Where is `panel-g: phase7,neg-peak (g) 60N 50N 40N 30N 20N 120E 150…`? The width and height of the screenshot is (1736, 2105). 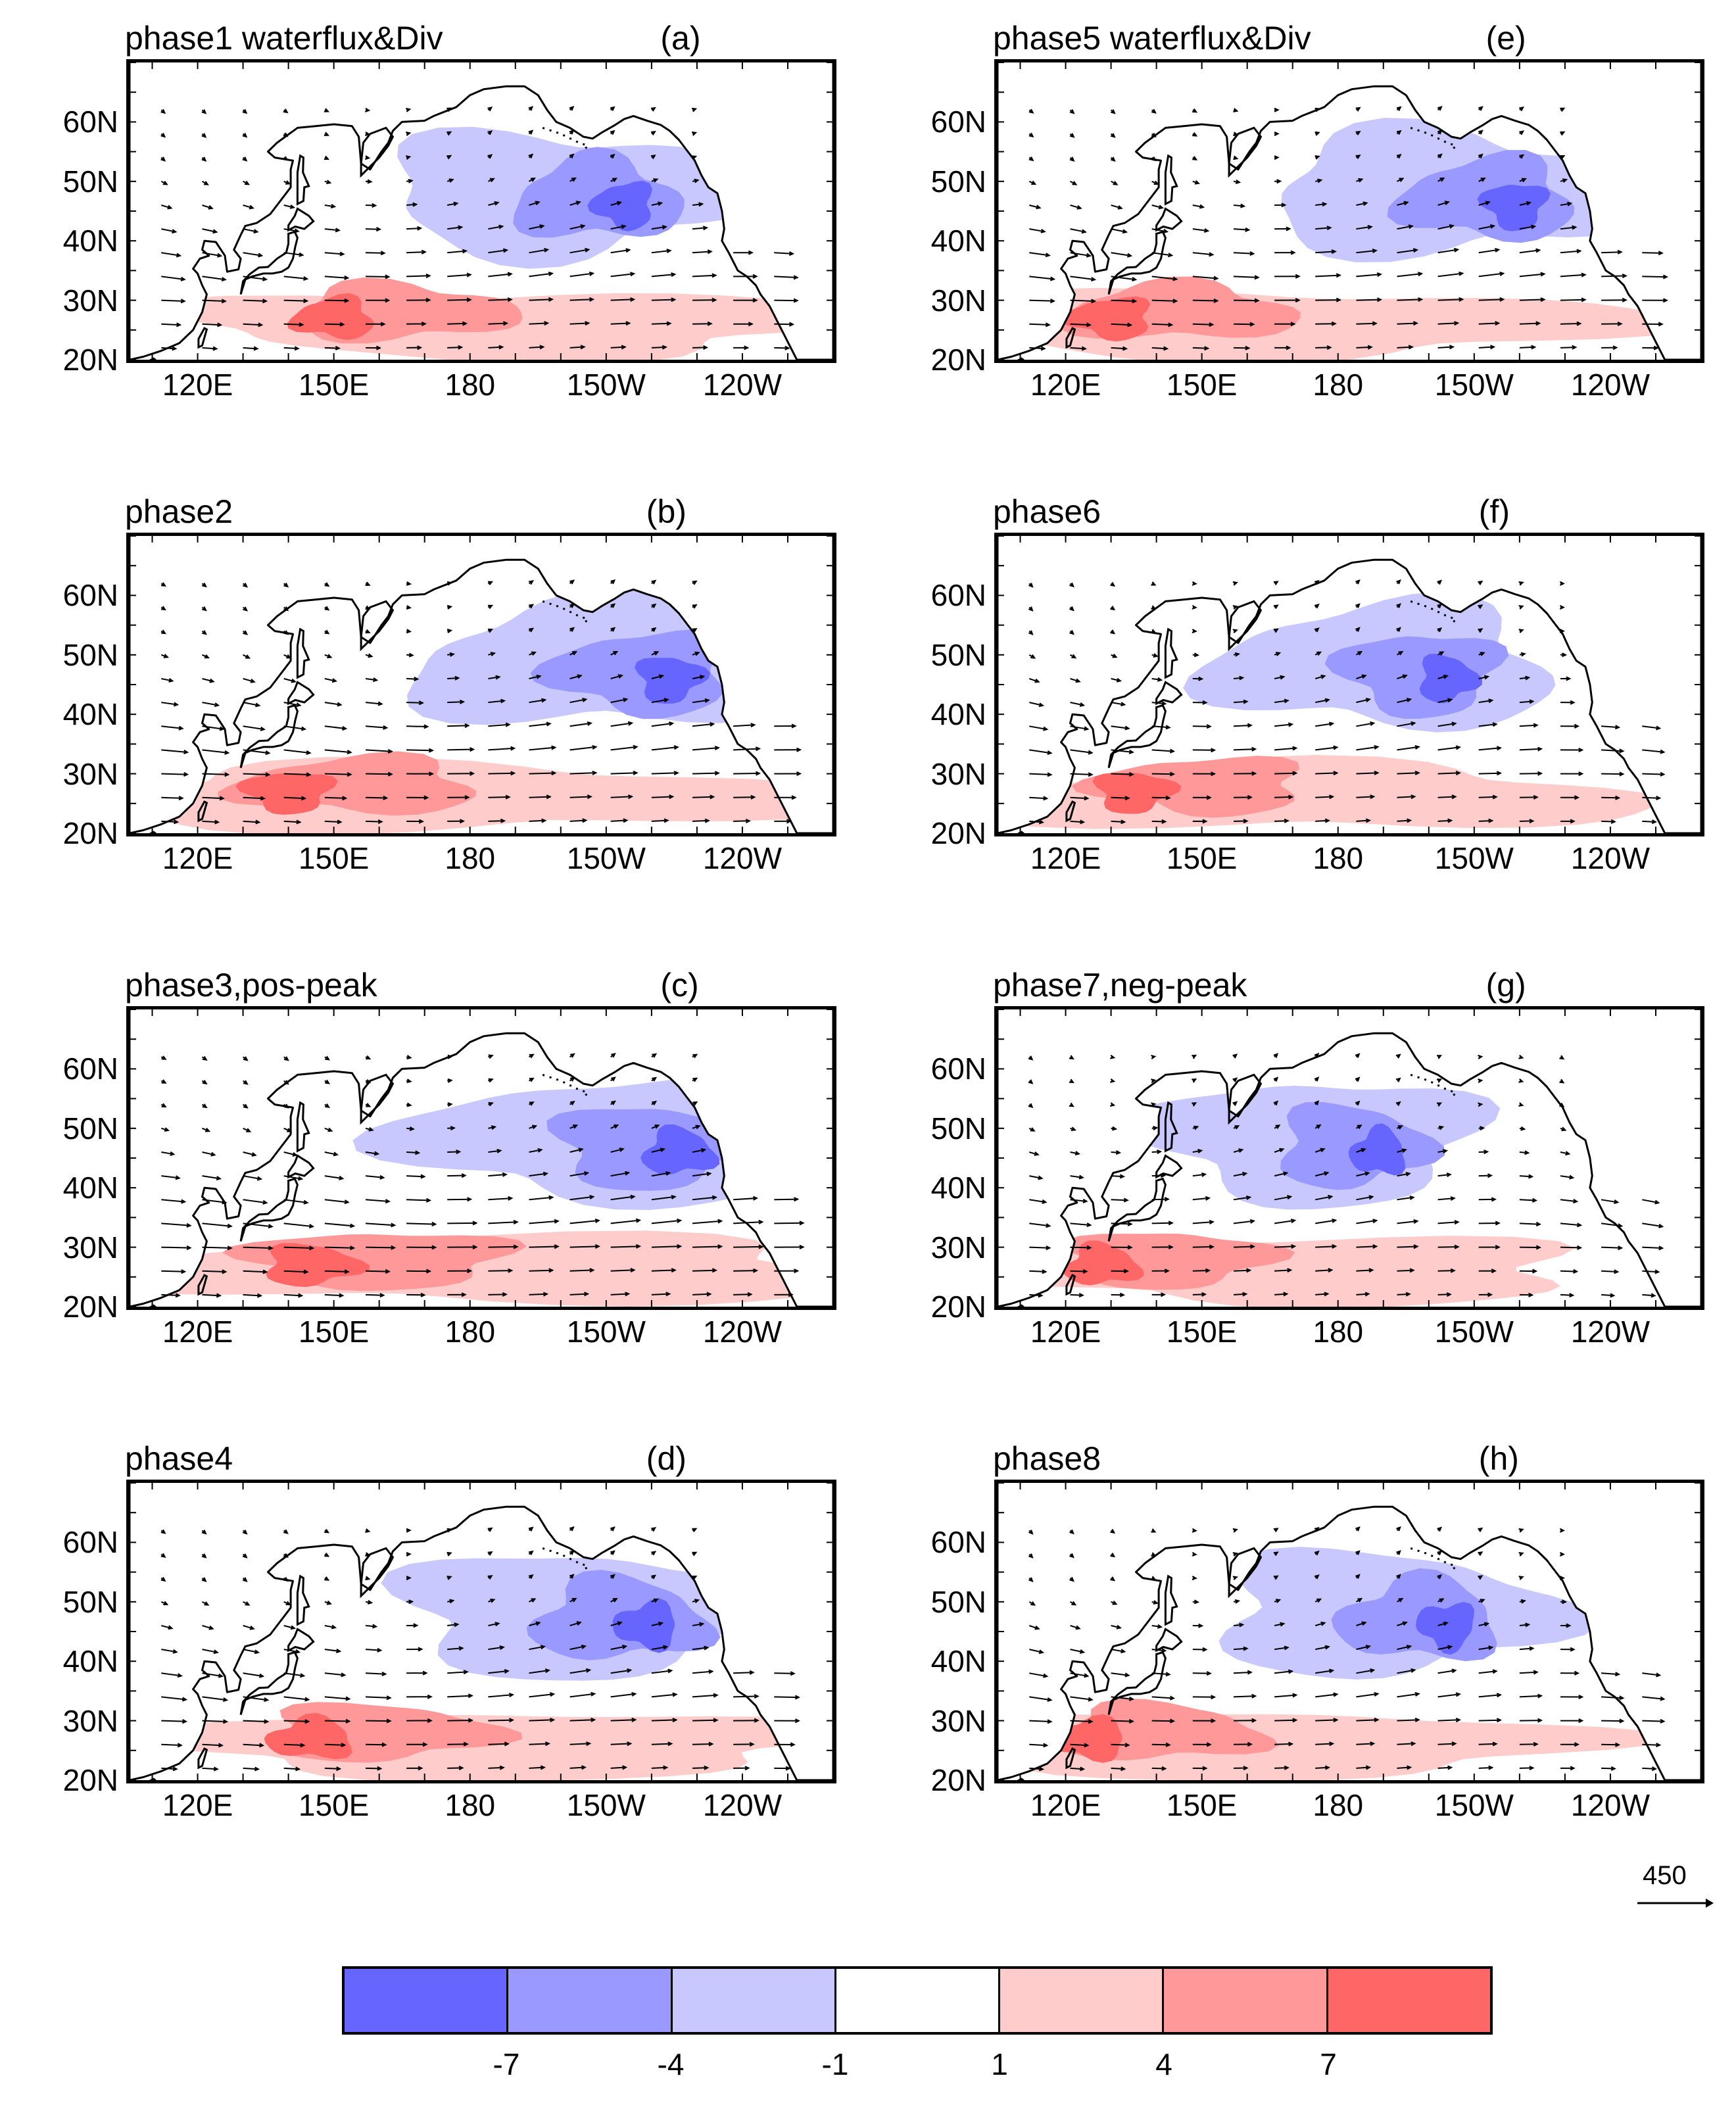
panel-g: phase7,neg-peak (g) 60N 50N 40N 30N 20N 120E 150… is located at coordinates (1289, 1177).